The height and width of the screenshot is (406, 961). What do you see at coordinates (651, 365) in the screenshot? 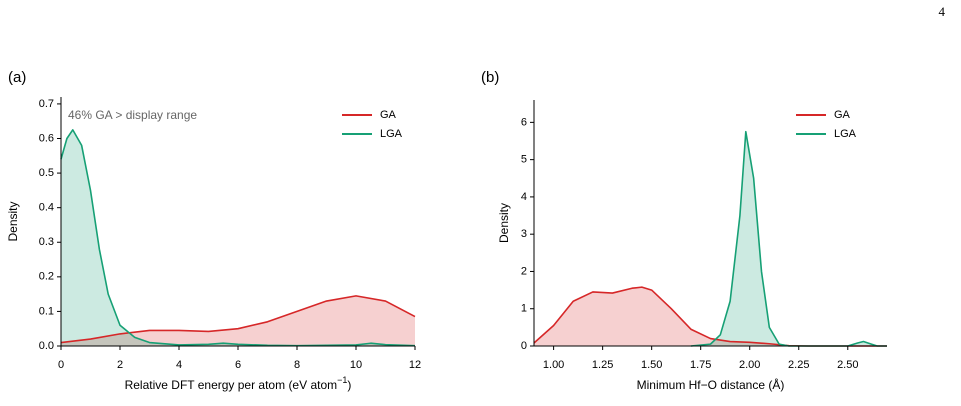
I see `x-tick-label: 1.50` at bounding box center [651, 365].